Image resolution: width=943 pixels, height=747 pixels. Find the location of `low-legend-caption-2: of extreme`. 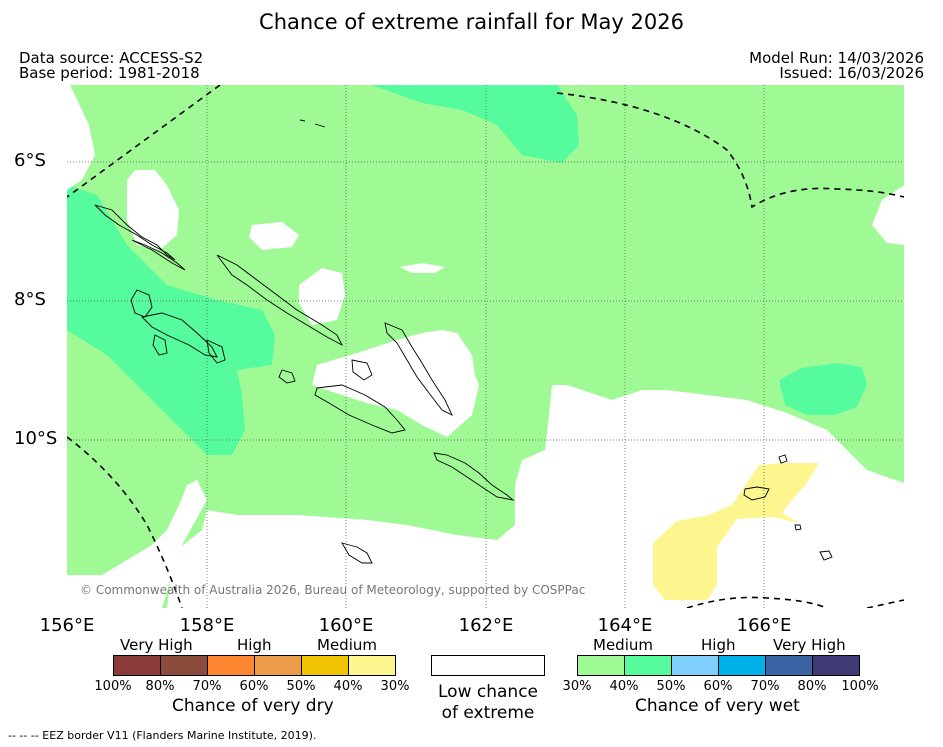

low-legend-caption-2: of extreme is located at coordinates (488, 713).